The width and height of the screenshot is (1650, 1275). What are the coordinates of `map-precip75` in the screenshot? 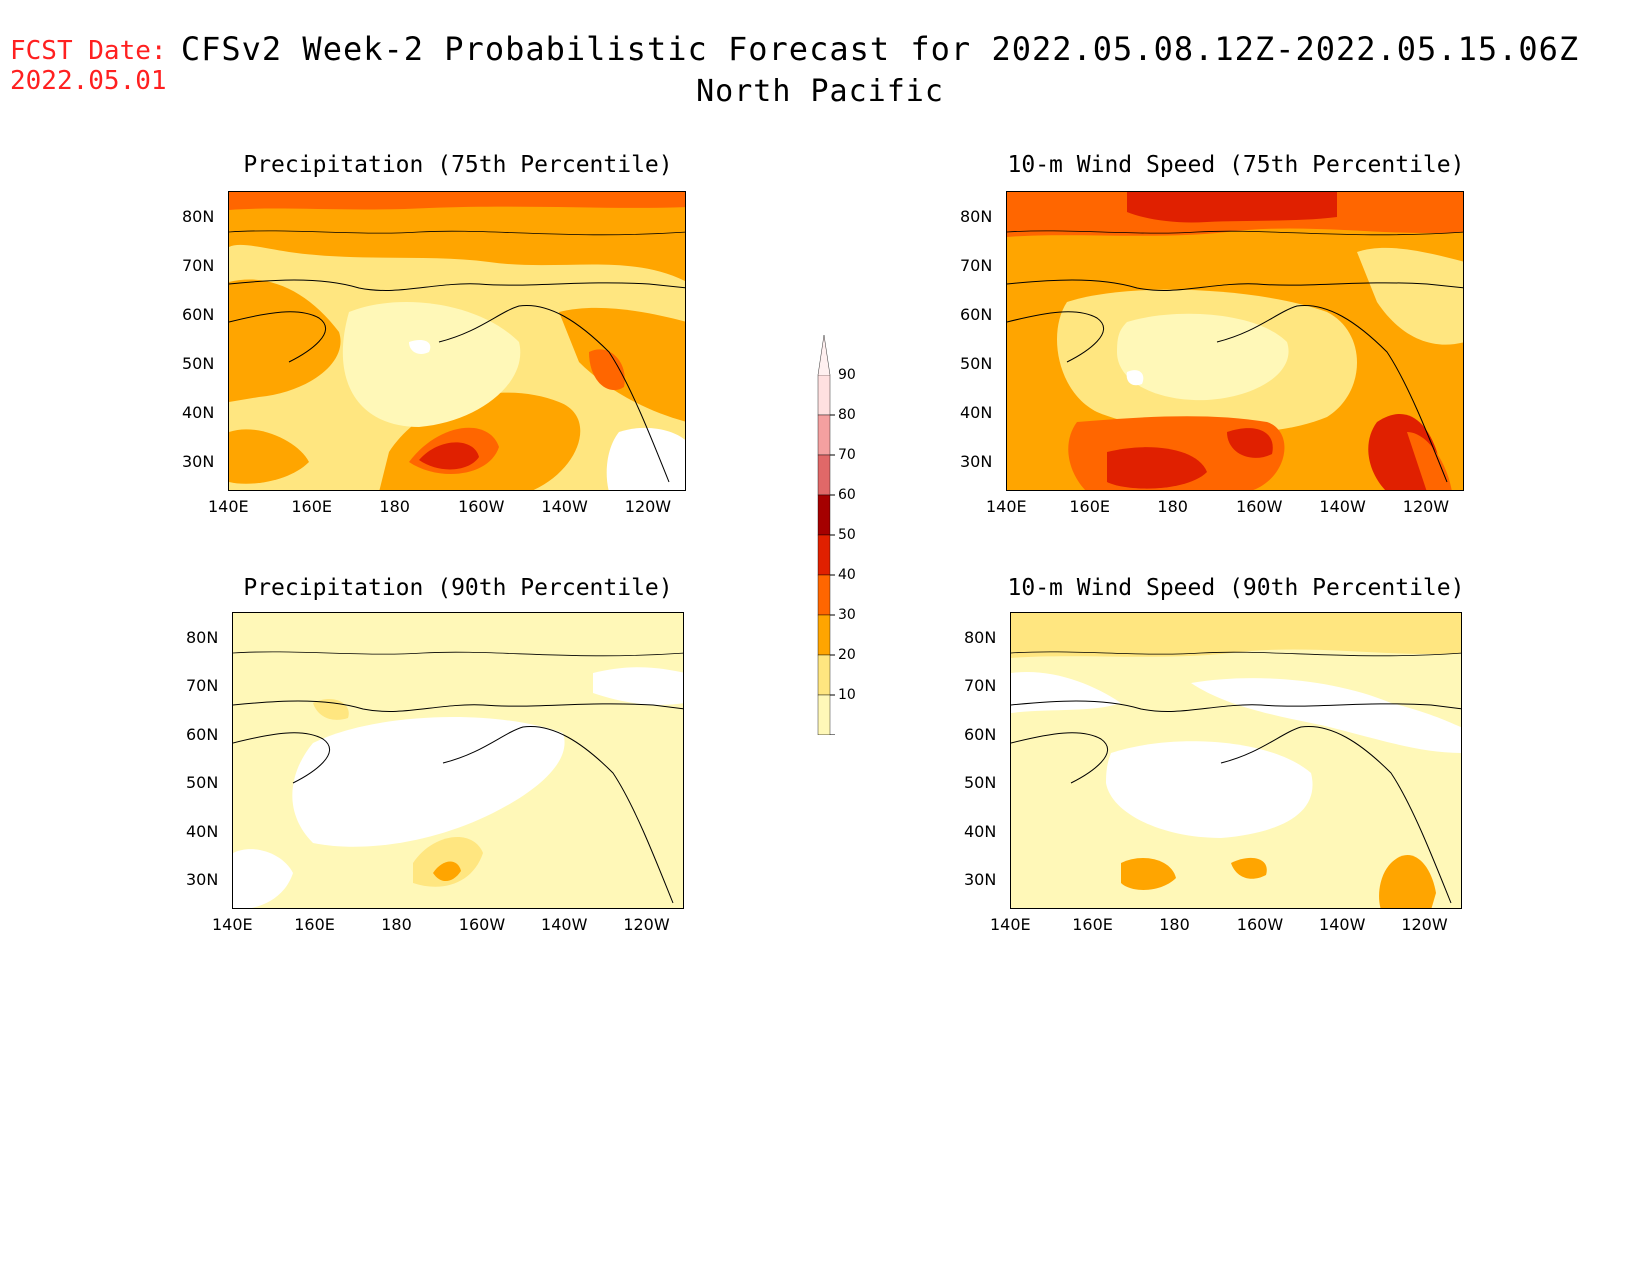 It's located at (457, 341).